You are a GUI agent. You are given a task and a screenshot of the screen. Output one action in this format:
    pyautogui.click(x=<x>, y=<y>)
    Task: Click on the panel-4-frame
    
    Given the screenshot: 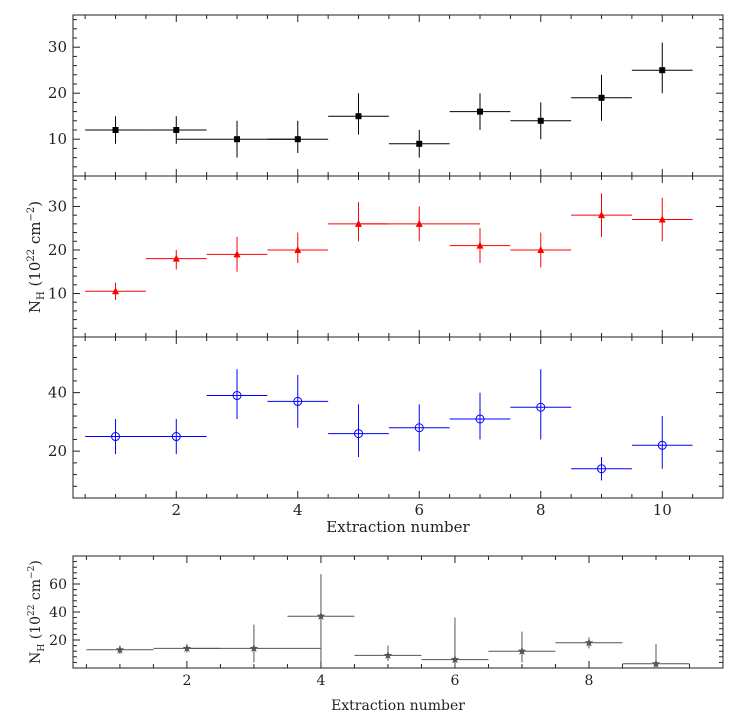 What is the action you would take?
    pyautogui.click(x=398, y=612)
    